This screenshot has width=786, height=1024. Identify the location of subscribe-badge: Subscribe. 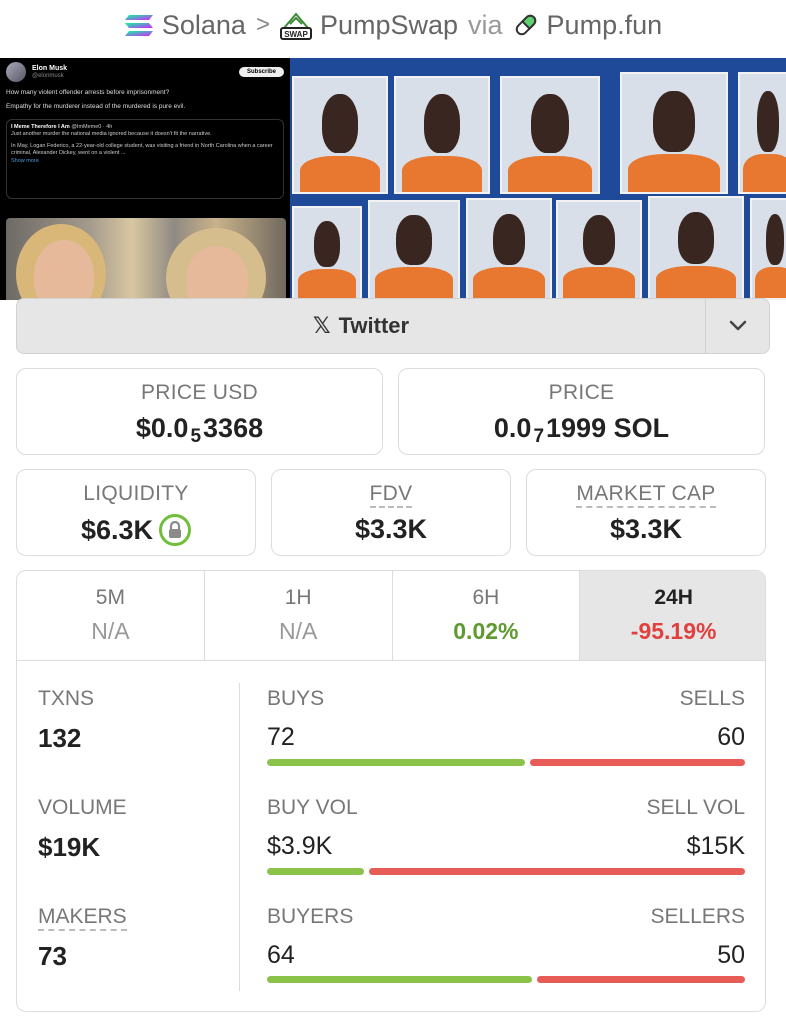
(261, 72).